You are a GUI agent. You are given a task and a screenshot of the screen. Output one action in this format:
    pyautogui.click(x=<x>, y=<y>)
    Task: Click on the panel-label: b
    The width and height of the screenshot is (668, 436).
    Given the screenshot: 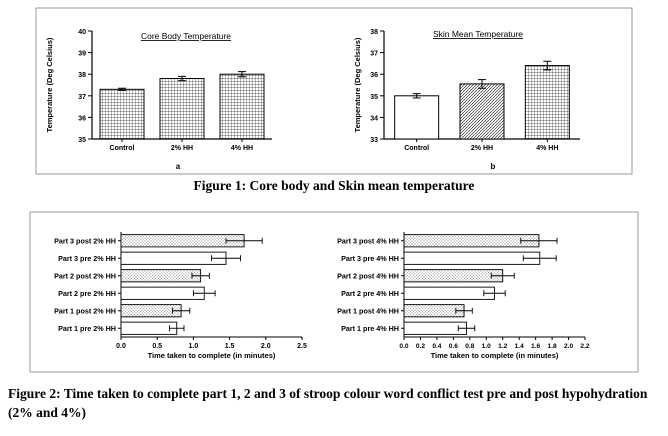 What is the action you would take?
    pyautogui.click(x=493, y=166)
    